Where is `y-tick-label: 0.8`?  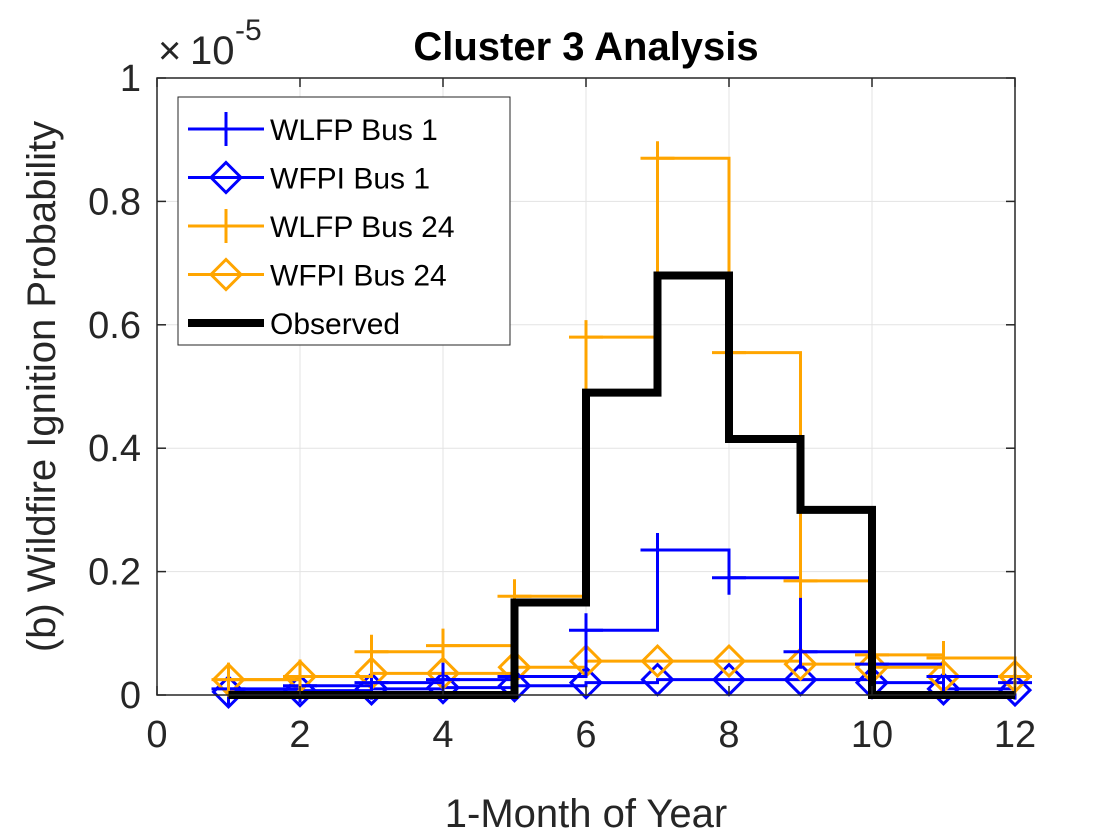
y-tick-label: 0.8 is located at coordinates (114, 202).